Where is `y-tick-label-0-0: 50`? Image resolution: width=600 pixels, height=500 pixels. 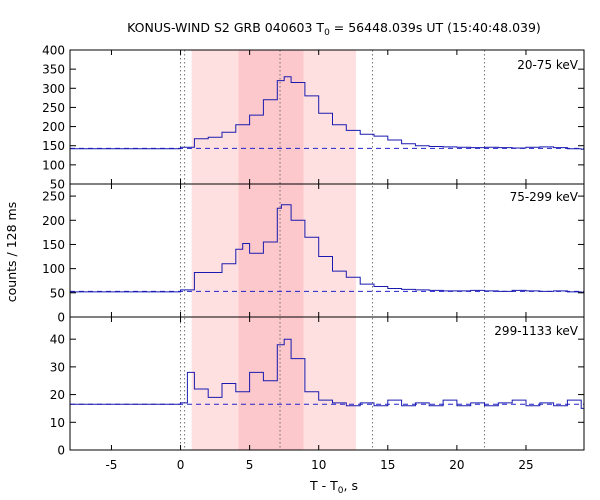 y-tick-label-0-0: 50 is located at coordinates (57, 185).